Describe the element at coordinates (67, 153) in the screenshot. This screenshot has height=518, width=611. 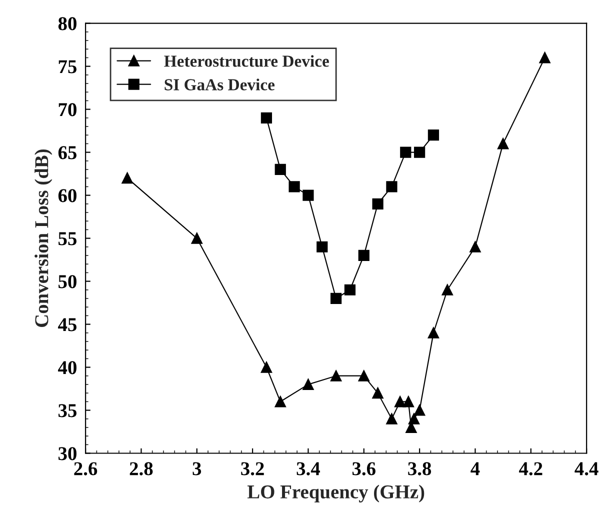
I see `y-tick-label: 65` at that location.